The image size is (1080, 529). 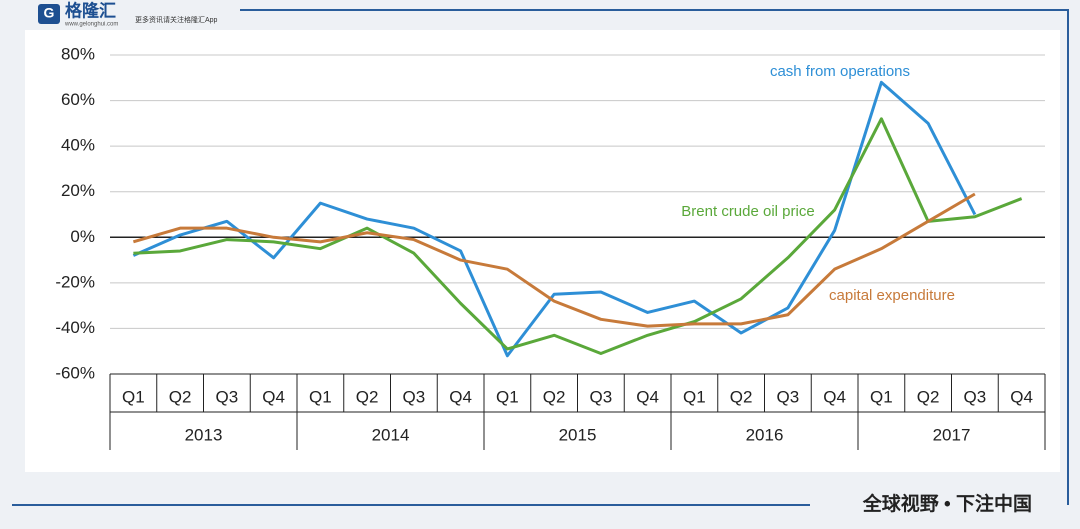 What do you see at coordinates (90, 10) in the screenshot?
I see `brand-name: 格隆汇` at bounding box center [90, 10].